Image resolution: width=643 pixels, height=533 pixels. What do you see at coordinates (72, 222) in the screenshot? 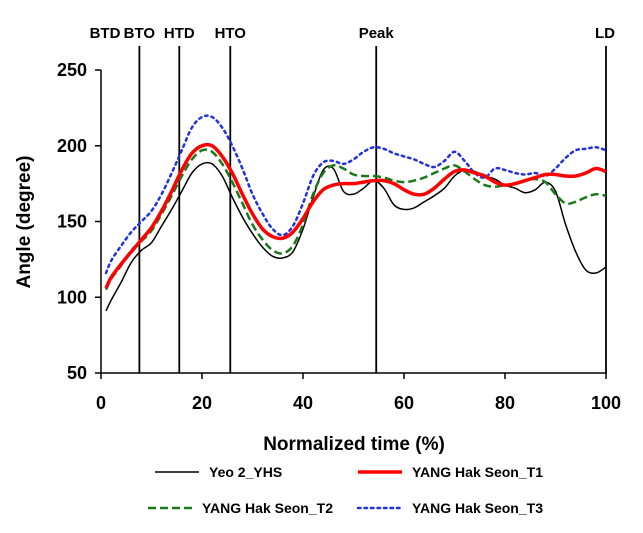
I see `y-tick-label: 150` at bounding box center [72, 222].